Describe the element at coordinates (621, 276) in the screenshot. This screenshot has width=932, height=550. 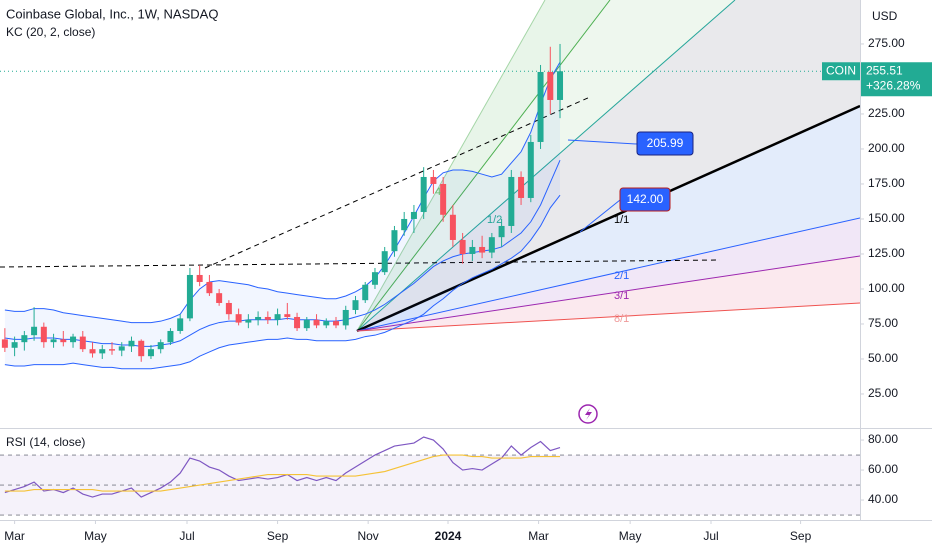
I see `fan-label: 2/1` at that location.